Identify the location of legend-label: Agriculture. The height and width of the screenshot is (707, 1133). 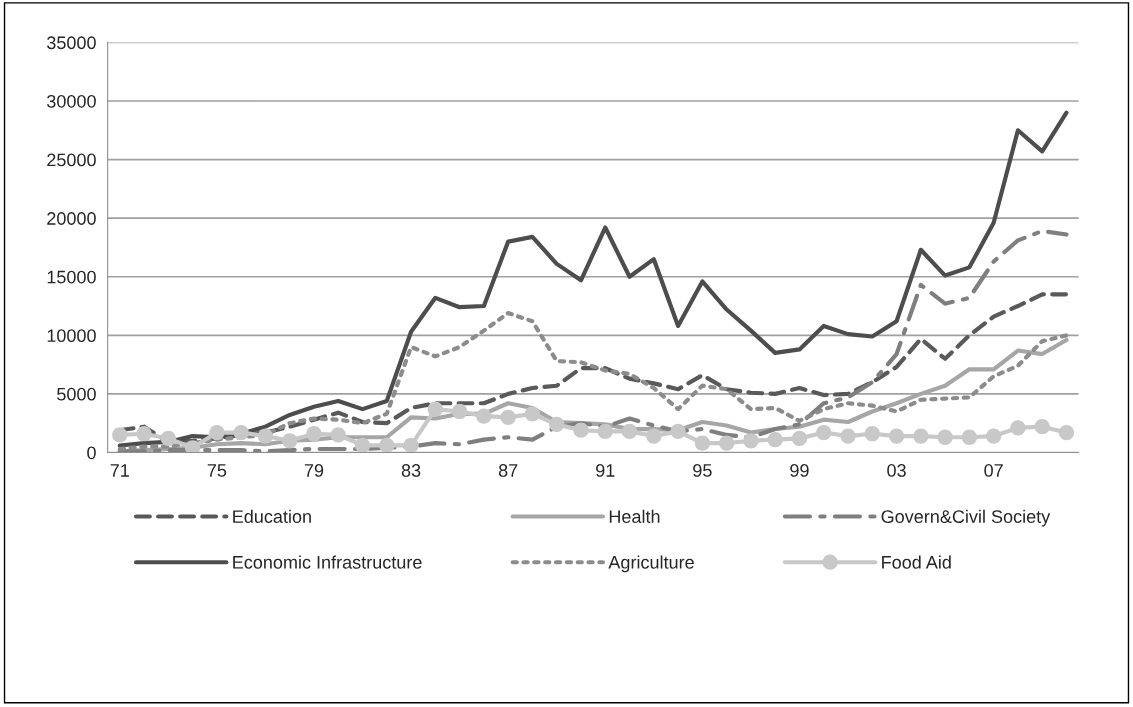
(651, 564).